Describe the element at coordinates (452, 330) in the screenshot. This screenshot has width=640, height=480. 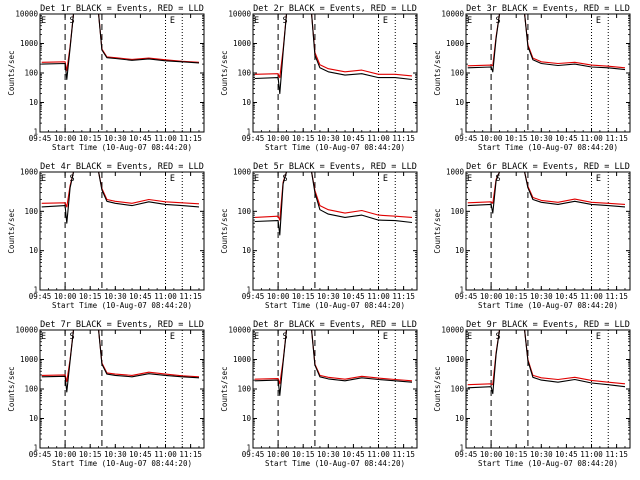
I see `y-tick-label: 10000` at that location.